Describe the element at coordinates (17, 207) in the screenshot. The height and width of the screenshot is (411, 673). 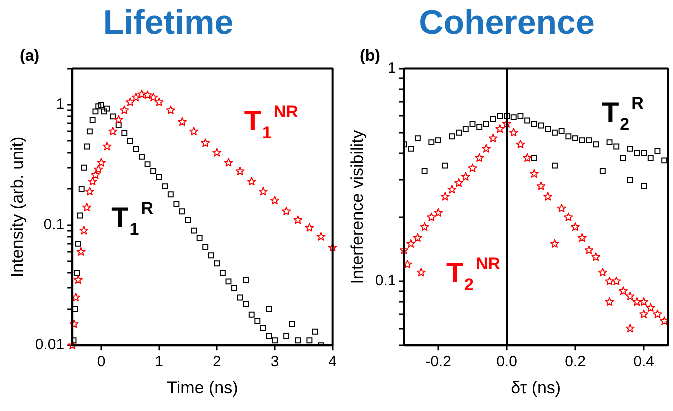
I see `y-axis-title: Intensity (arb. unit)` at that location.